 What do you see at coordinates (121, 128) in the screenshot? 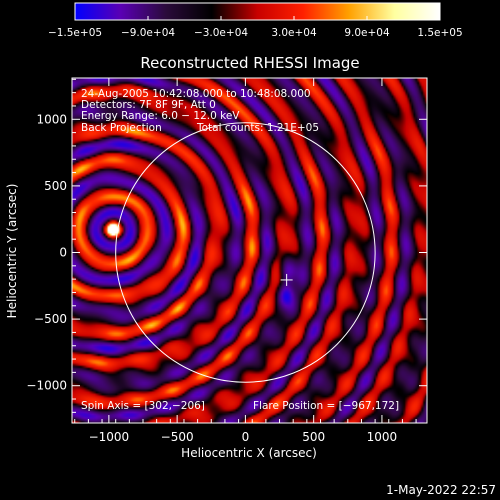
I see `annotation-method: Back Projection` at bounding box center [121, 128].